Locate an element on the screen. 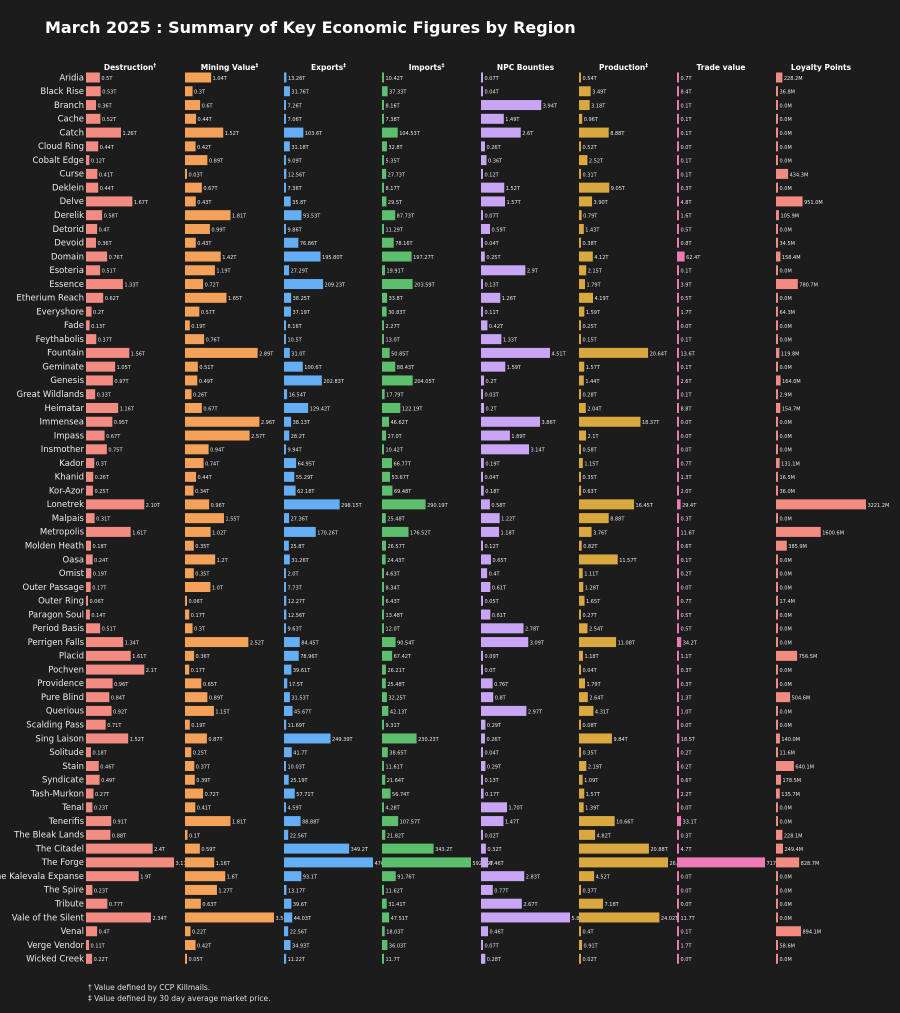  value-label-loyalty-points: 228.1M is located at coordinates (793, 836).